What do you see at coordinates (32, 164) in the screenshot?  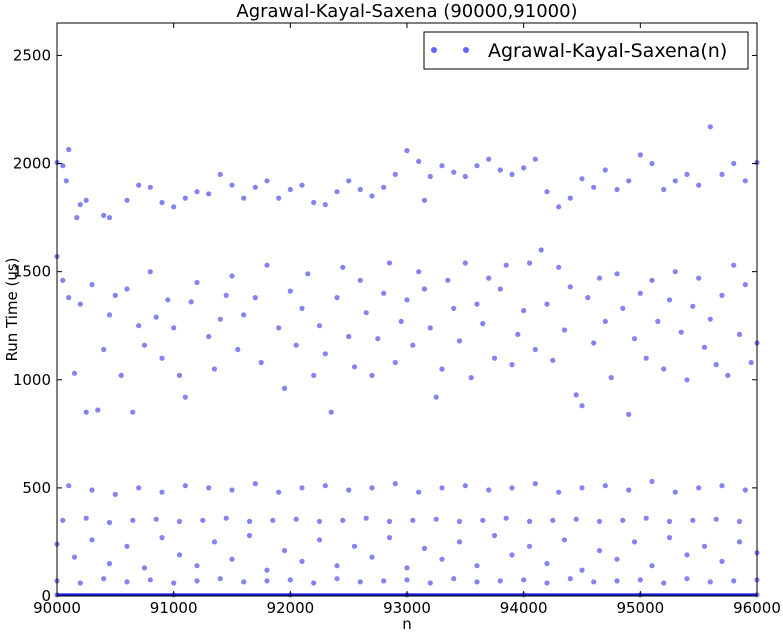 I see `y-tick-label: 2000` at bounding box center [32, 164].